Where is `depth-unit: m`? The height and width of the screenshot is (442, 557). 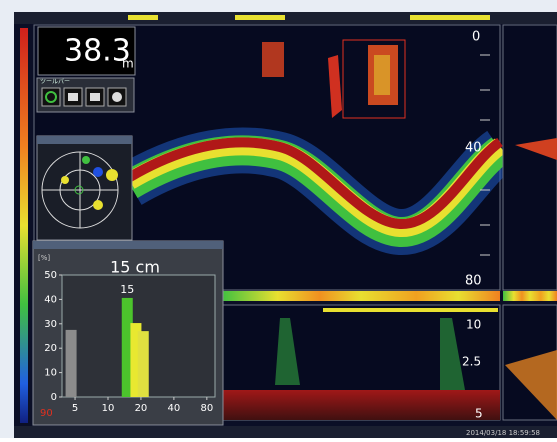 depth-unit: m is located at coordinates (128, 64).